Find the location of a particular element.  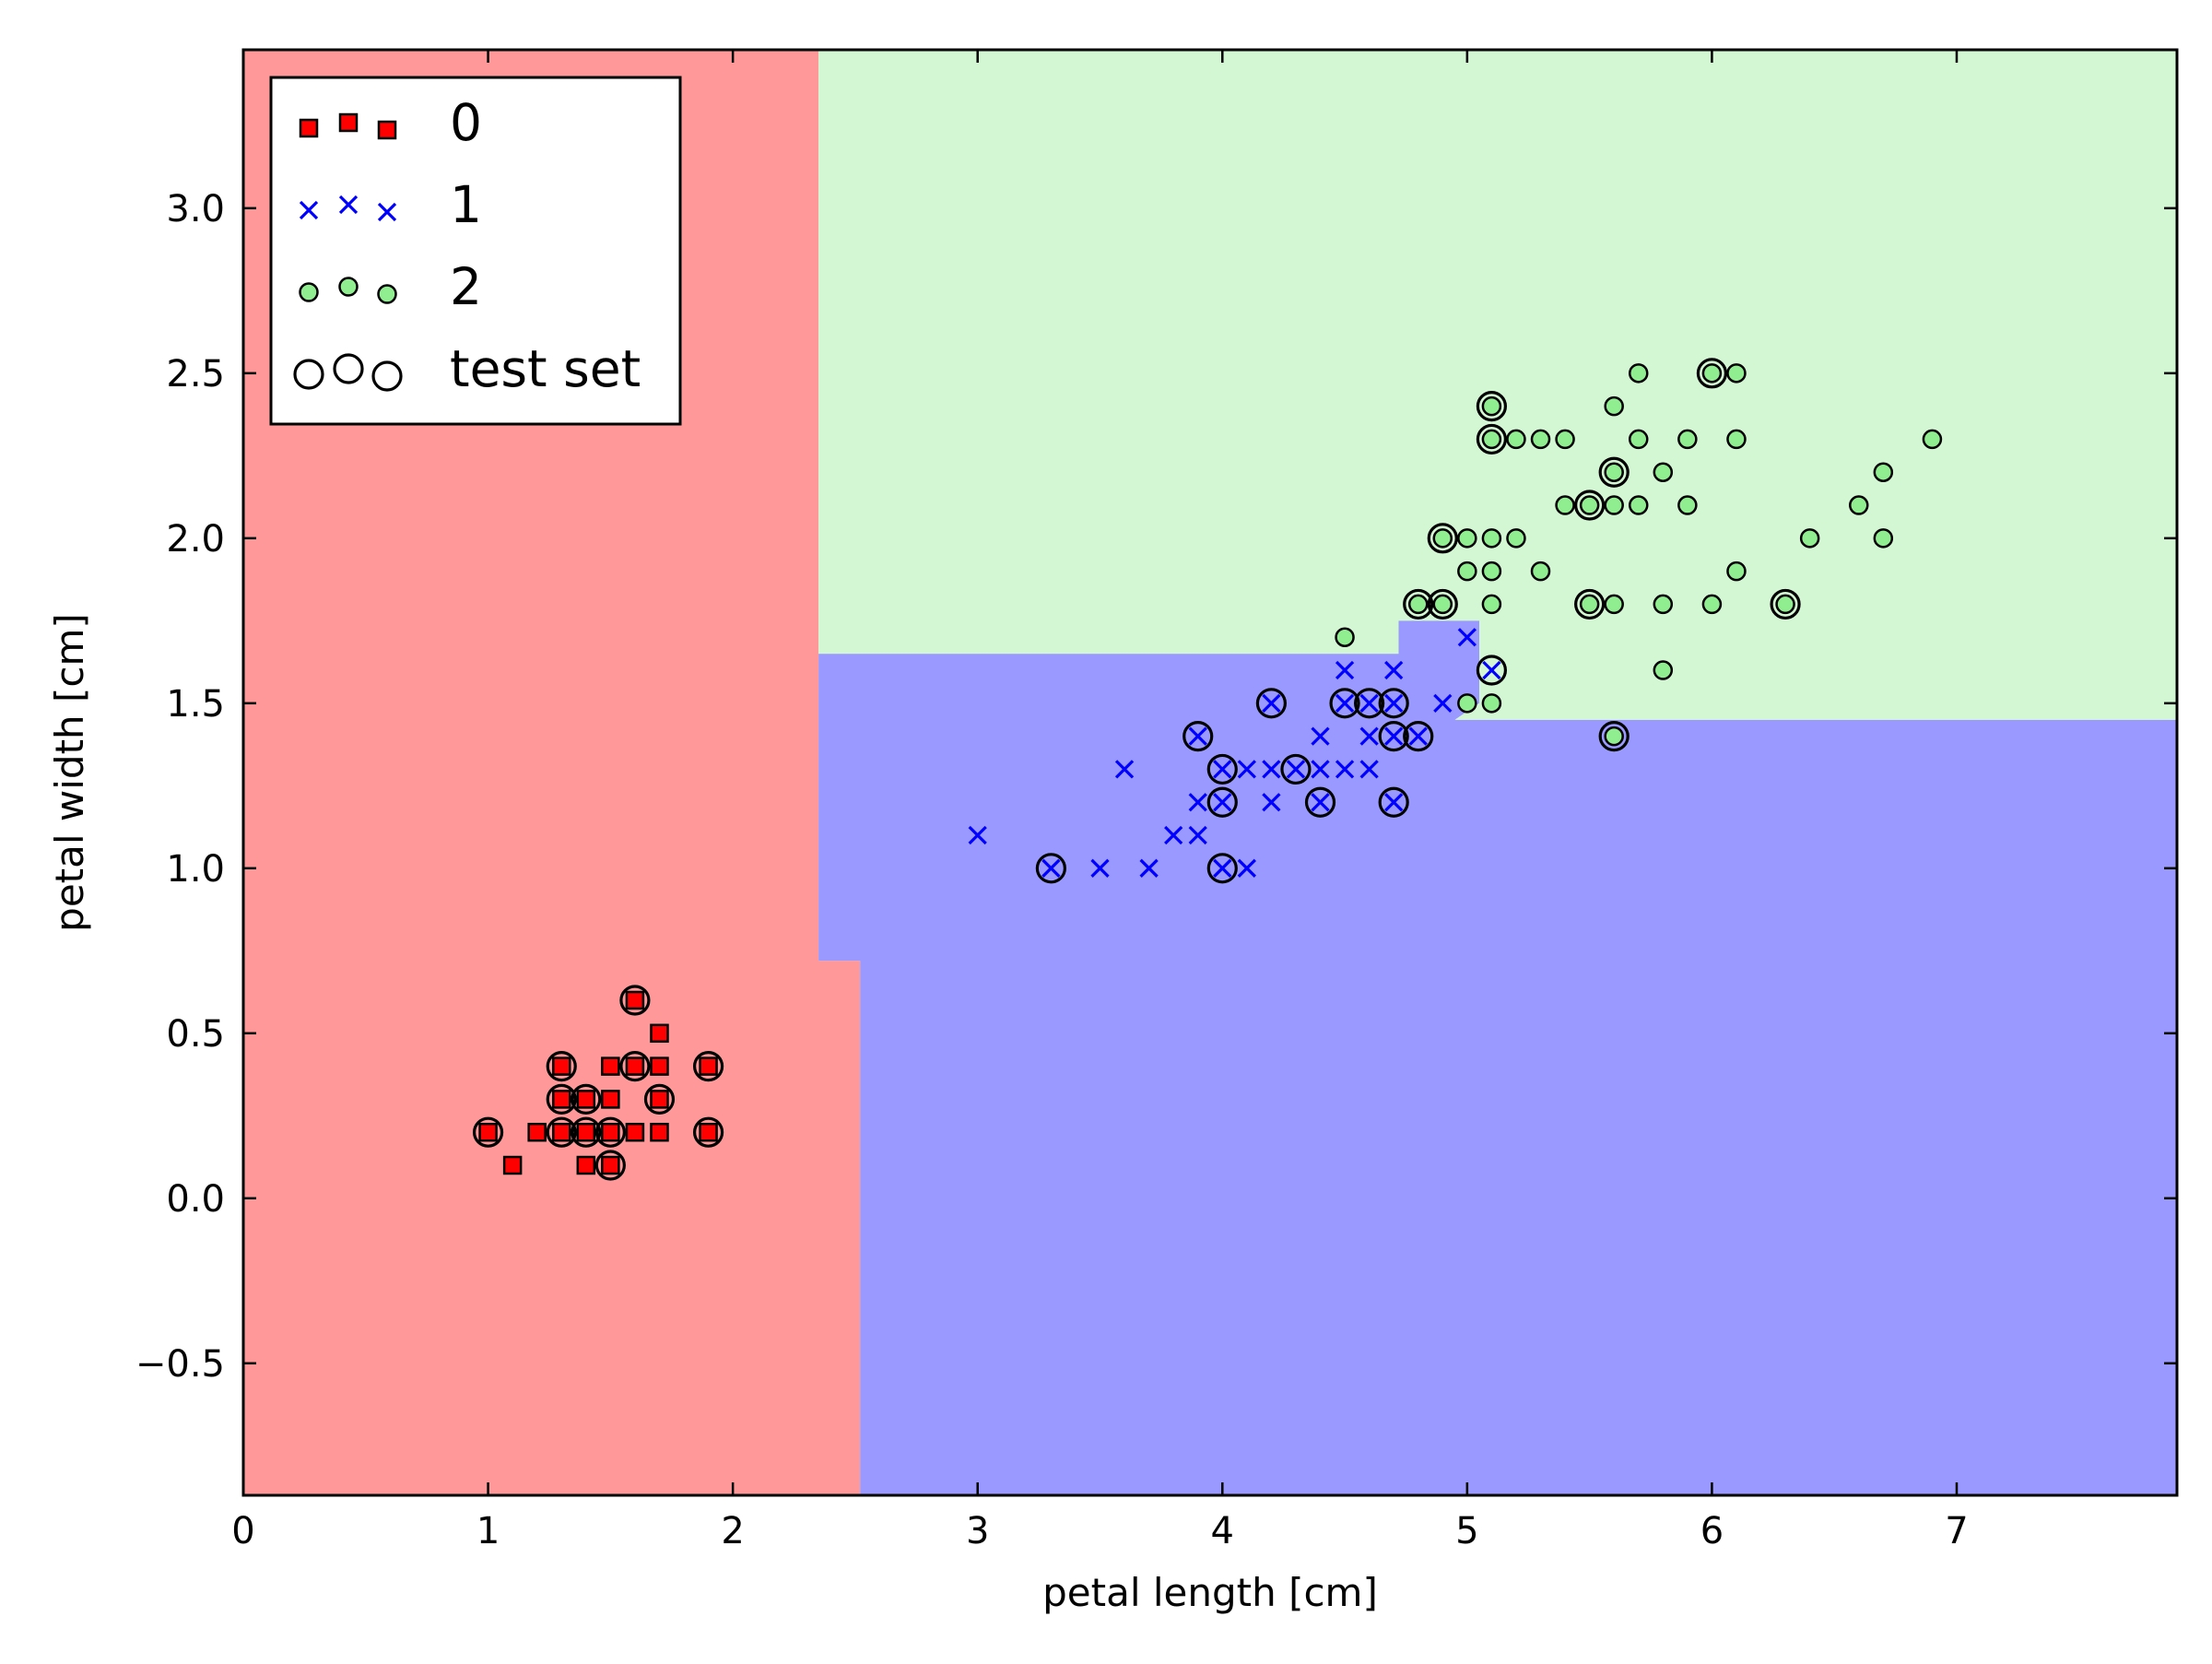

y-tick-label: 0.0 is located at coordinates (195, 1199).